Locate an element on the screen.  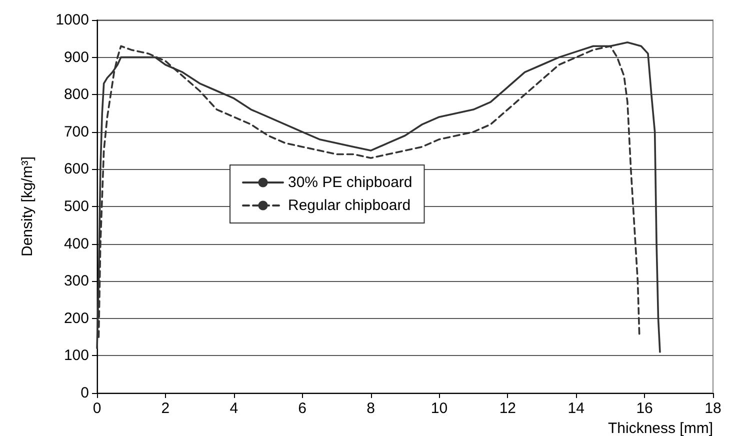
y-tick-label: 600 is located at coordinates (76, 169).